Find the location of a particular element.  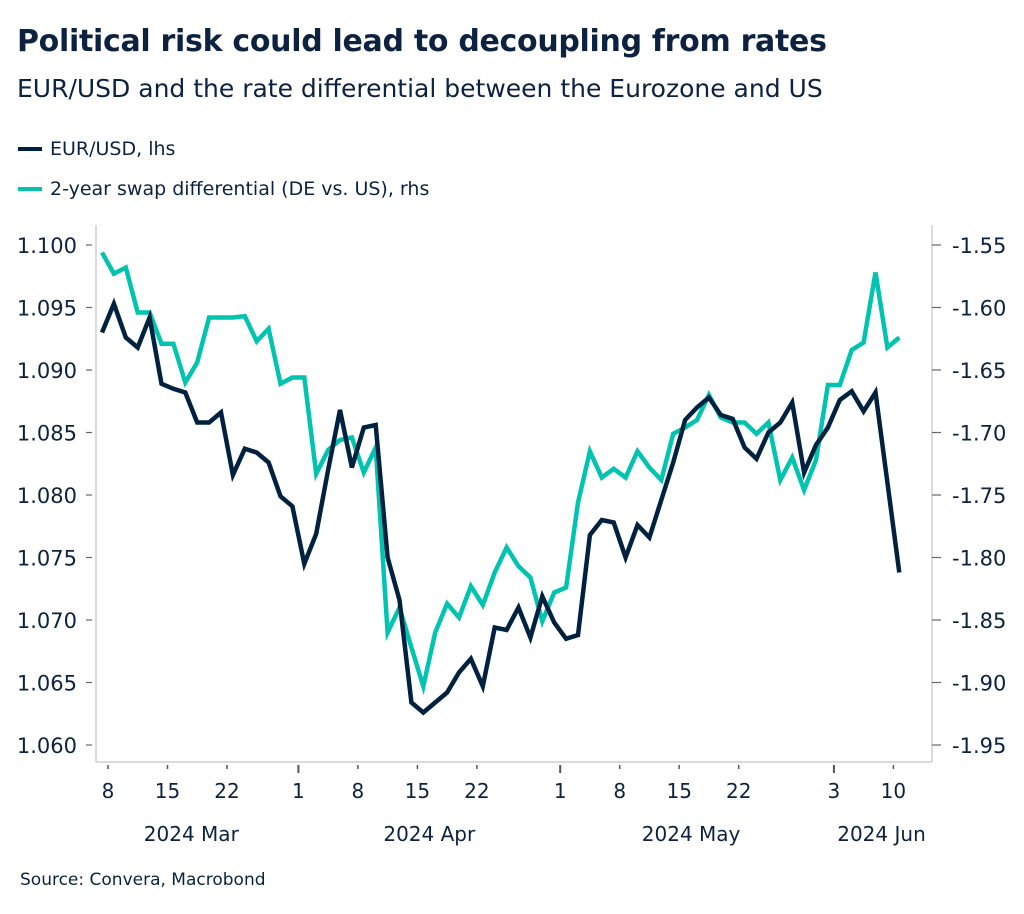

legend-label-eurusd: EUR/USD, lhs is located at coordinates (113, 149).